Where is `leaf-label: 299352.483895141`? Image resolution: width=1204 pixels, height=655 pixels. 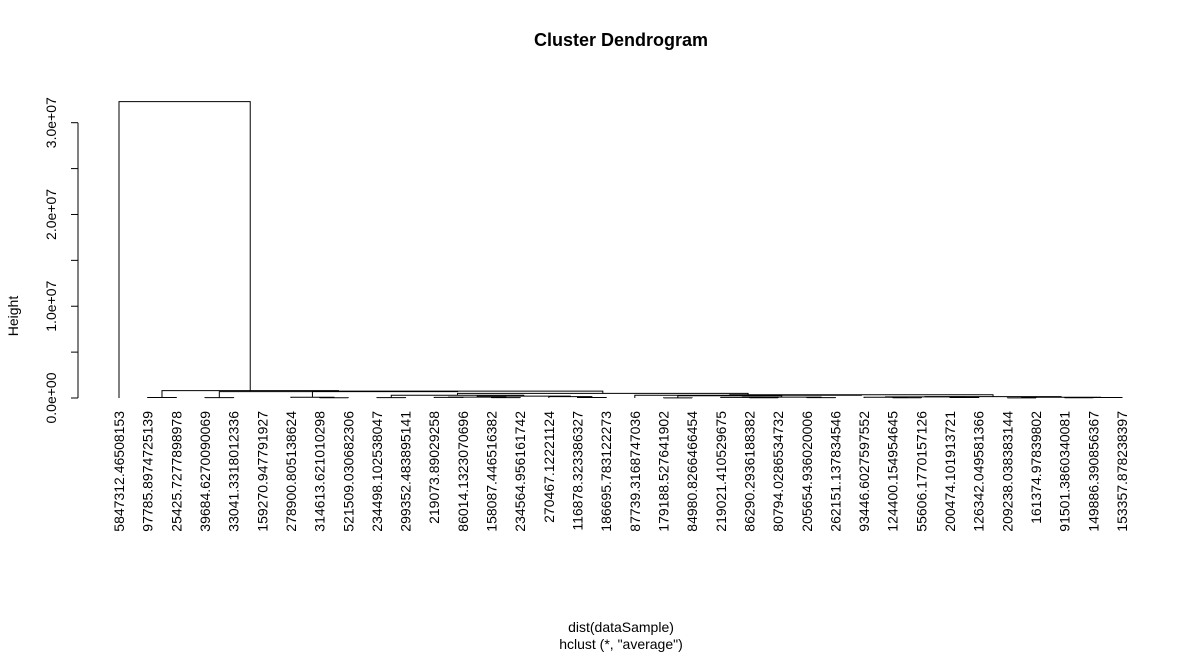 leaf-label: 299352.483895141 is located at coordinates (406, 471).